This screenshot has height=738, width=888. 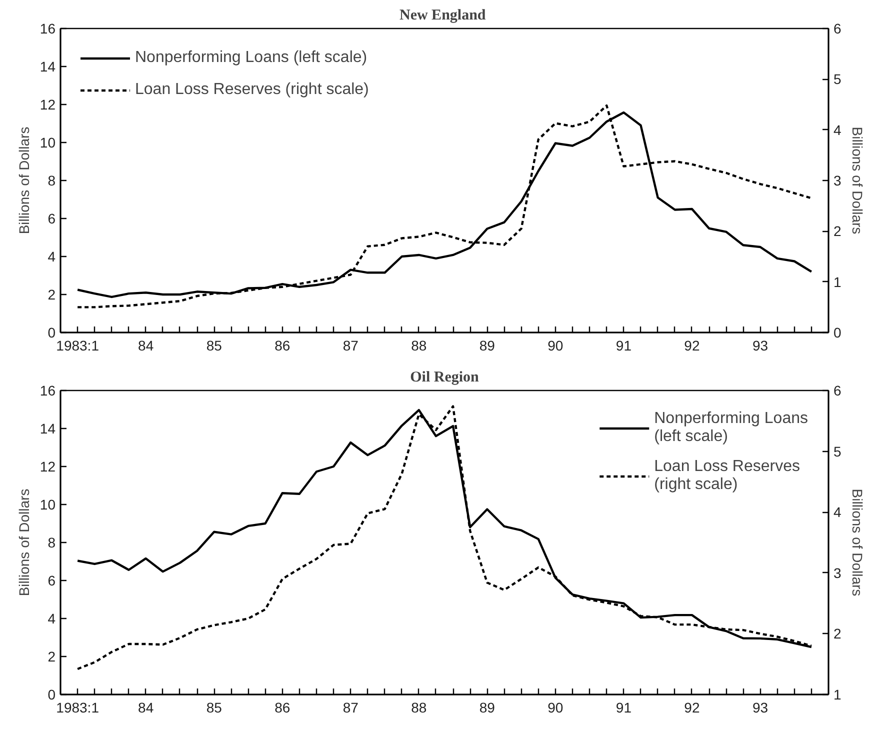 What do you see at coordinates (838, 332) in the screenshot?
I see `y2-tick-label: 0` at bounding box center [838, 332].